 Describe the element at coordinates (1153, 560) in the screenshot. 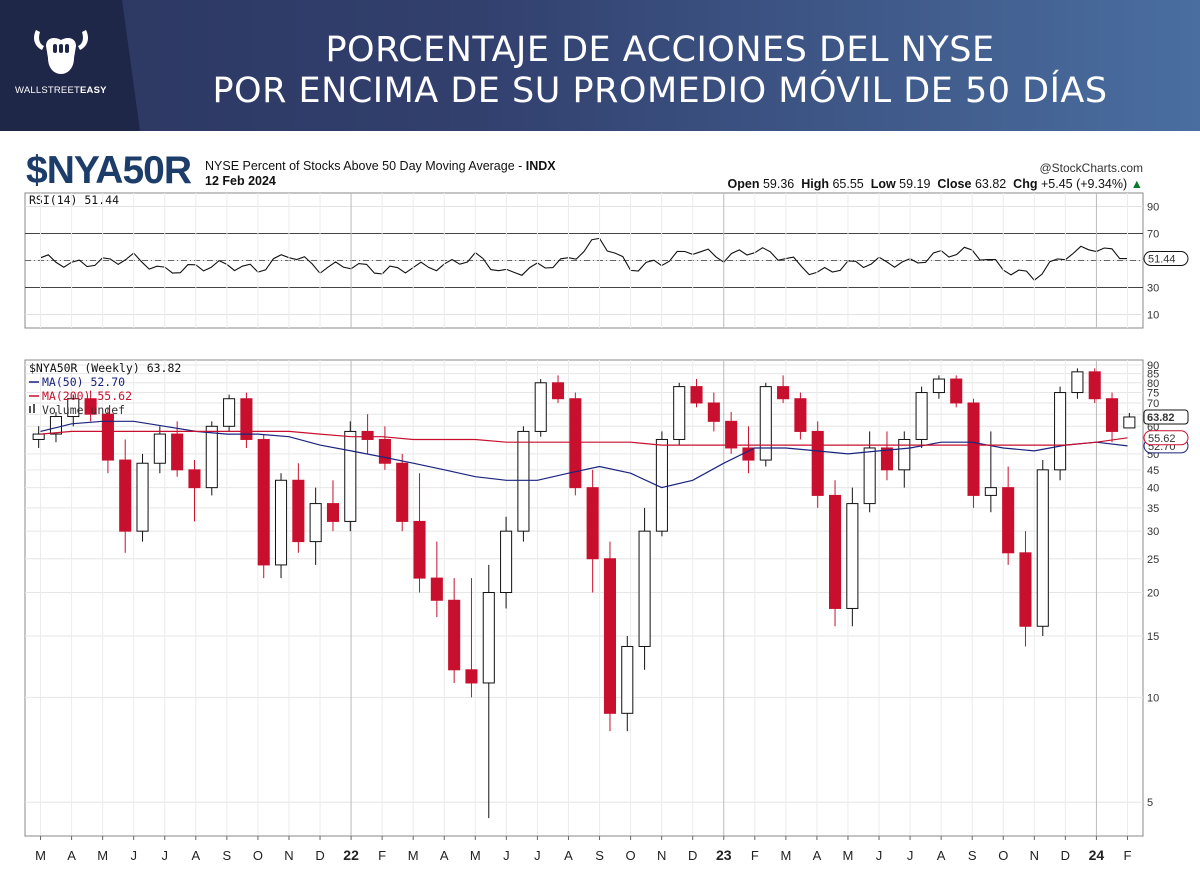

I see `price-tick-label: 25` at that location.